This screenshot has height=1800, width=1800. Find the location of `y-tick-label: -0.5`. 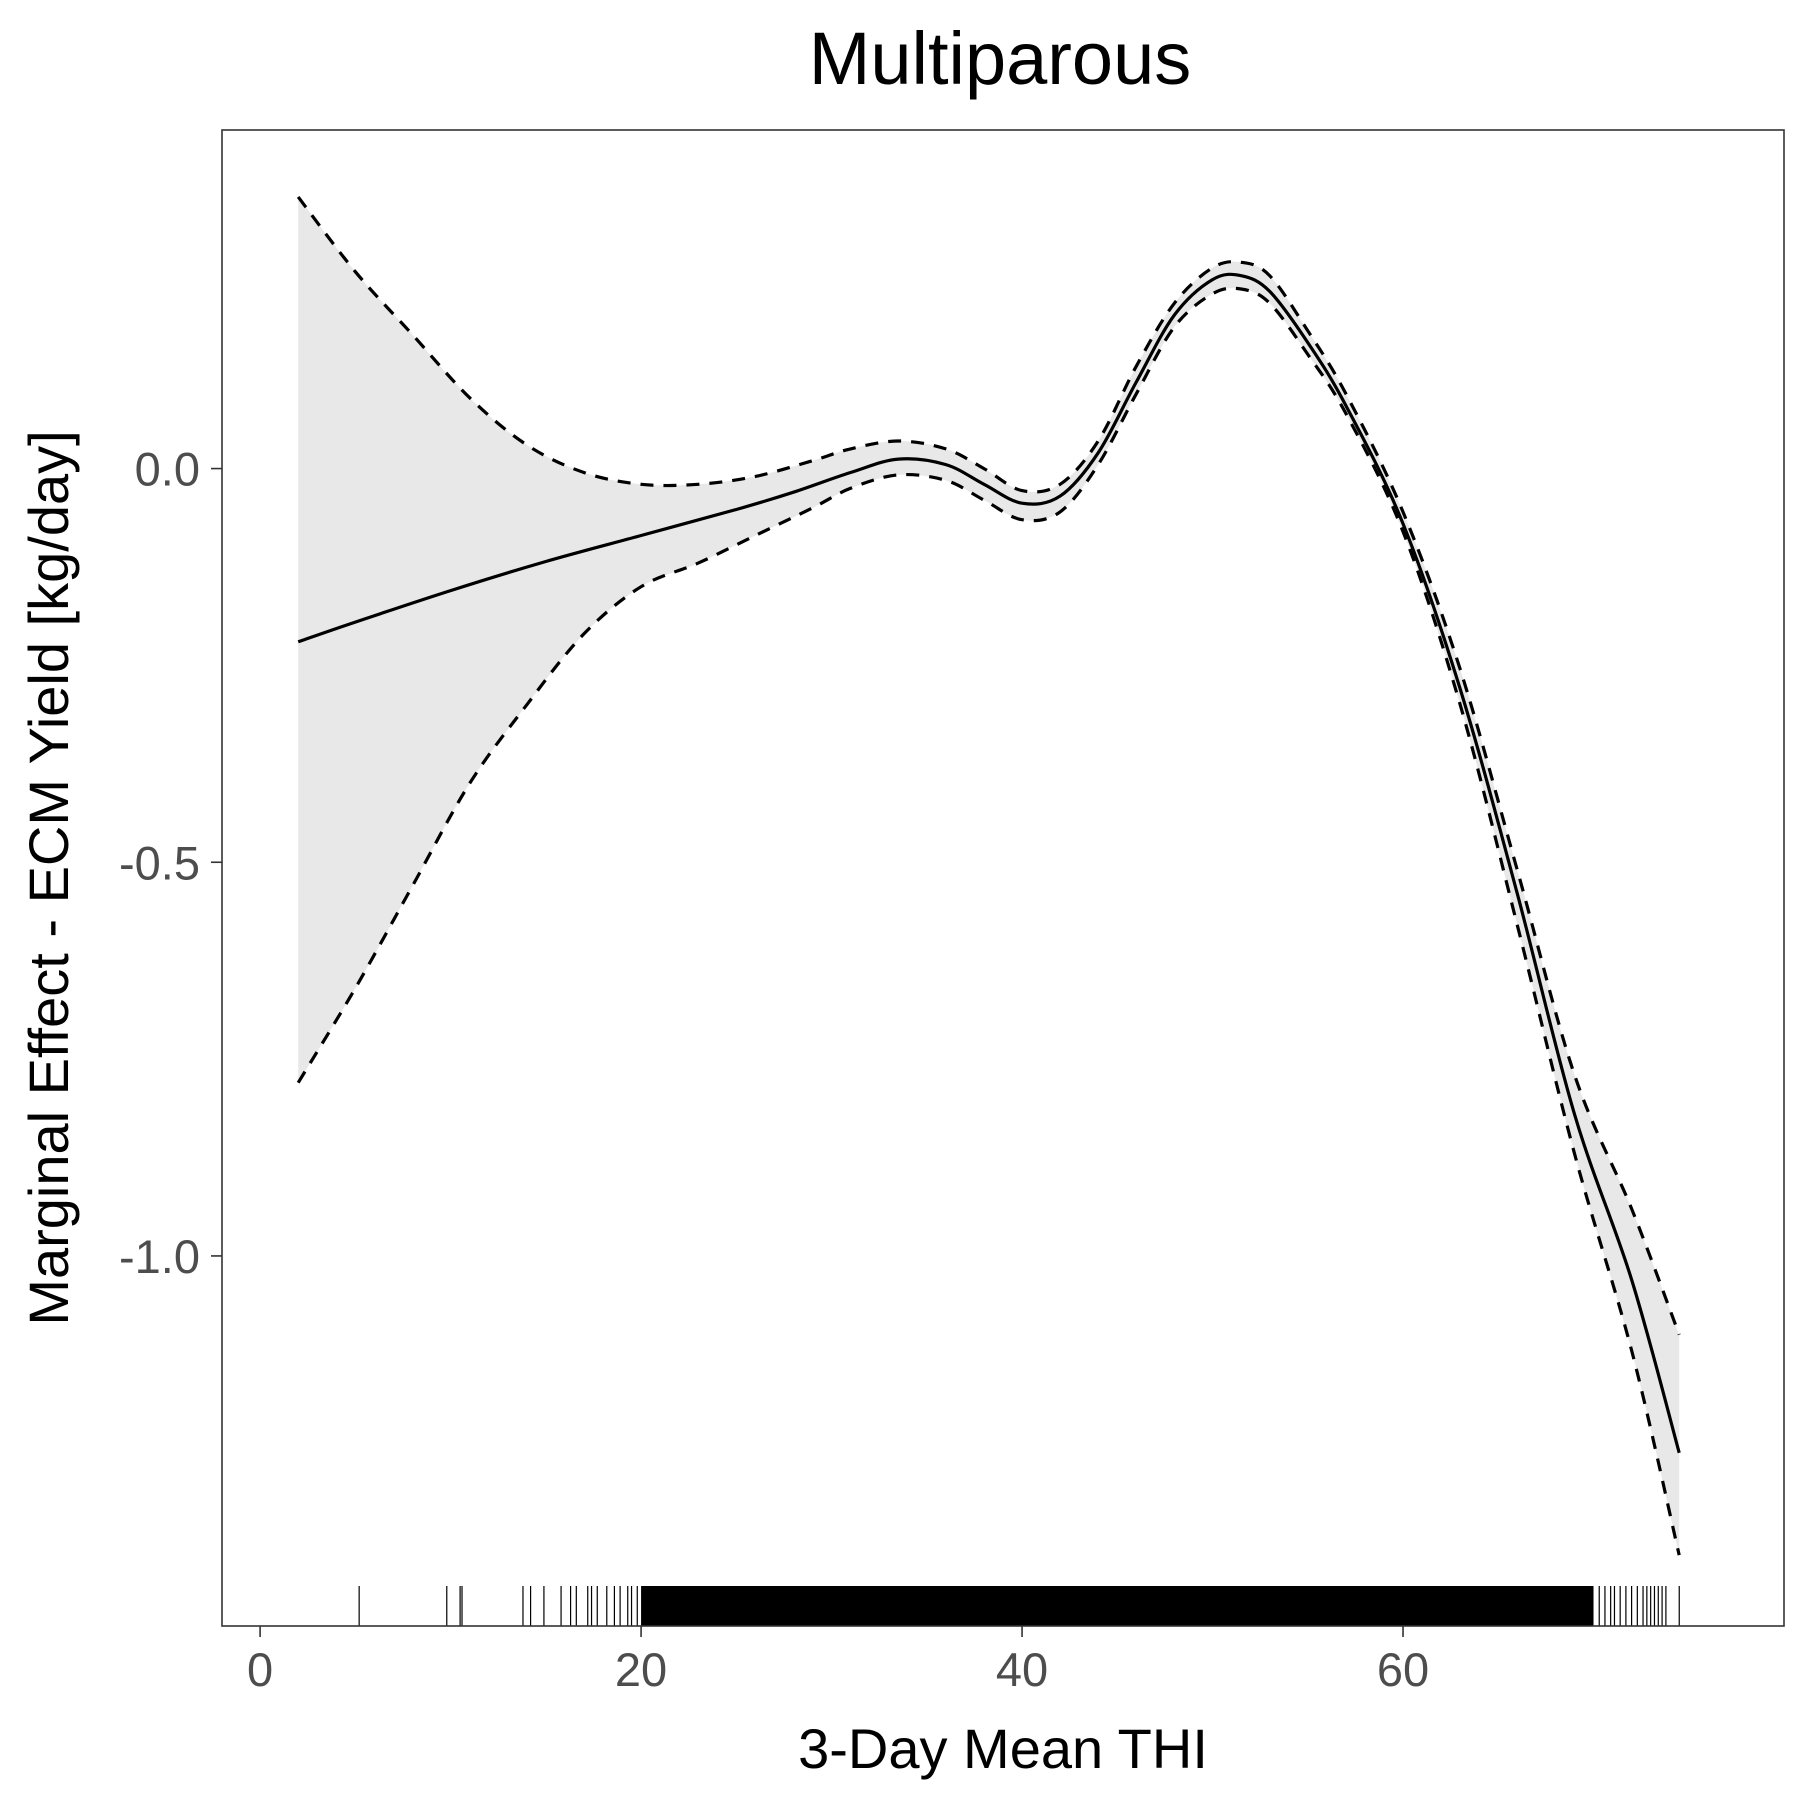

y-tick-label: -0.5 is located at coordinates (159, 862).